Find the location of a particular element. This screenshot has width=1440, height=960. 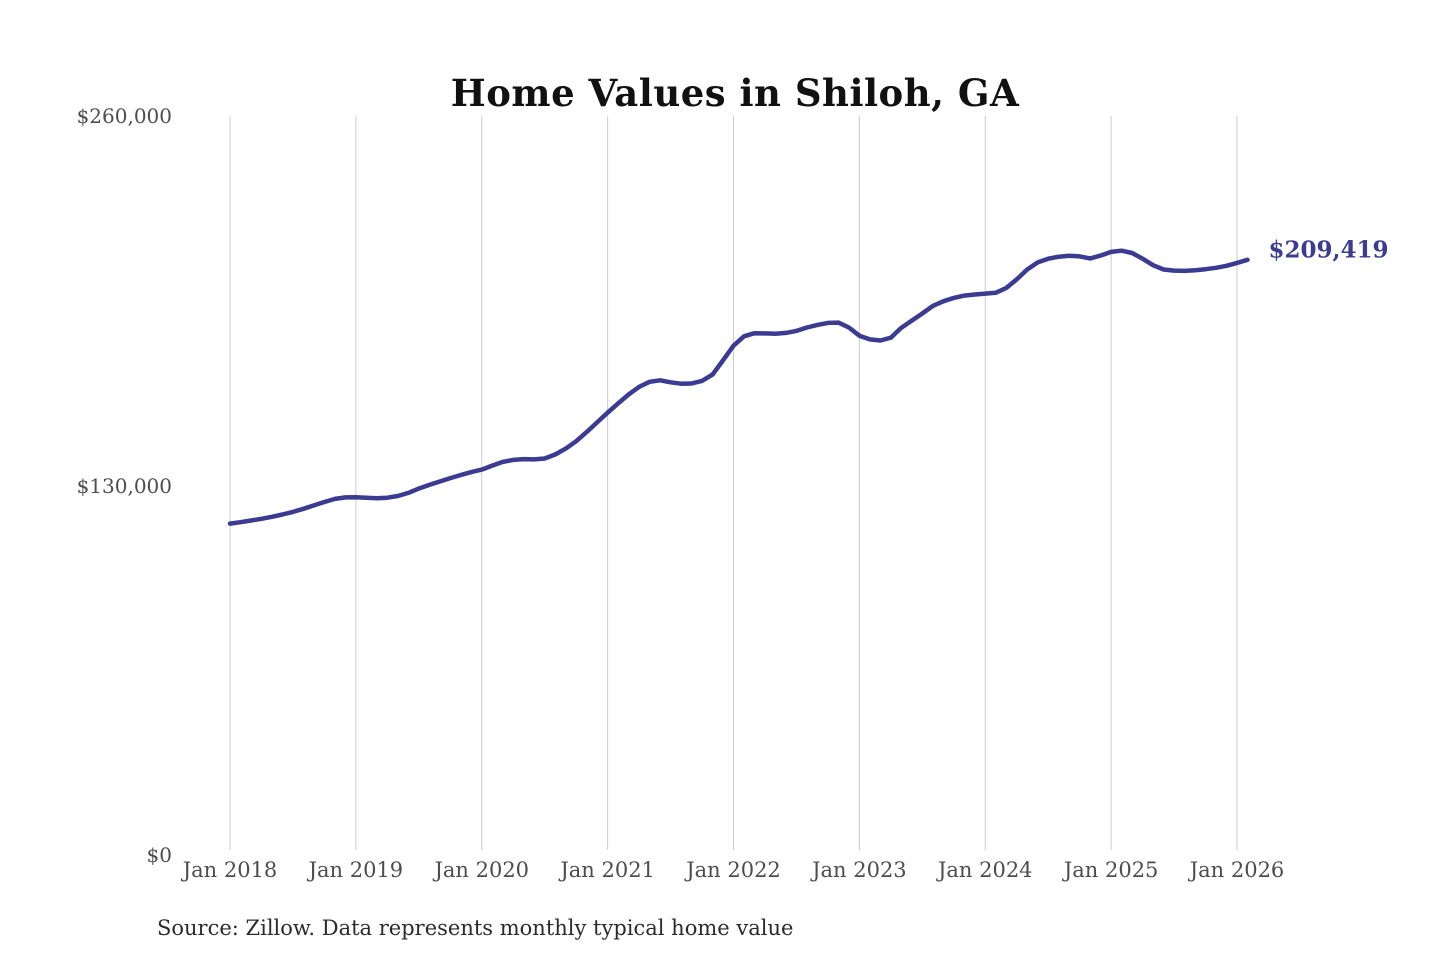

y-axis-label: $130,000 is located at coordinates (124, 485).